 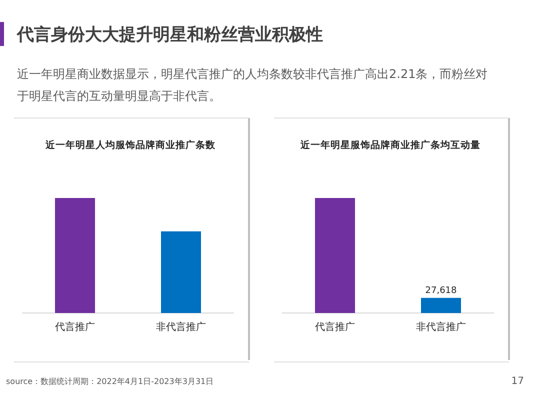 I want to click on text: 代言身份大大提升明星和粉丝营业积极性, so click(x=169, y=35).